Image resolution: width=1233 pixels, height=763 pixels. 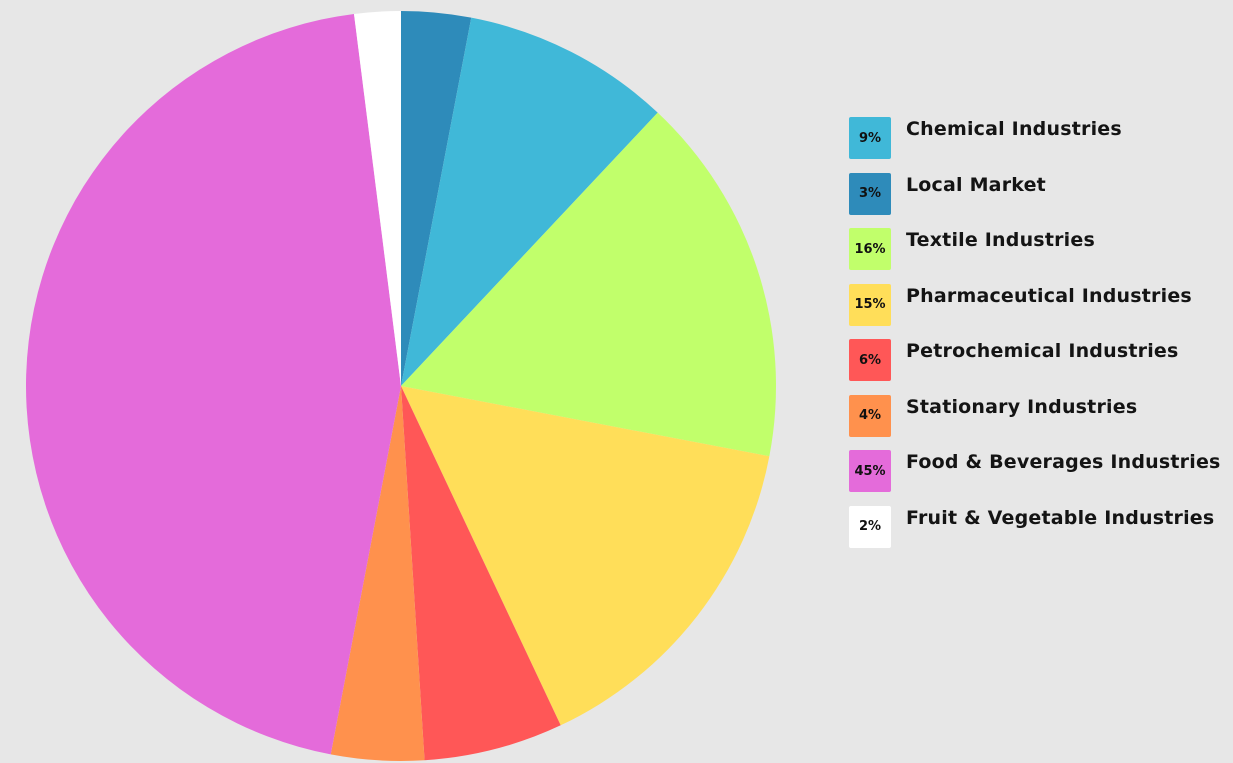 What do you see at coordinates (529, 202) in the screenshot?
I see `pie-slice-chemical-industries` at bounding box center [529, 202].